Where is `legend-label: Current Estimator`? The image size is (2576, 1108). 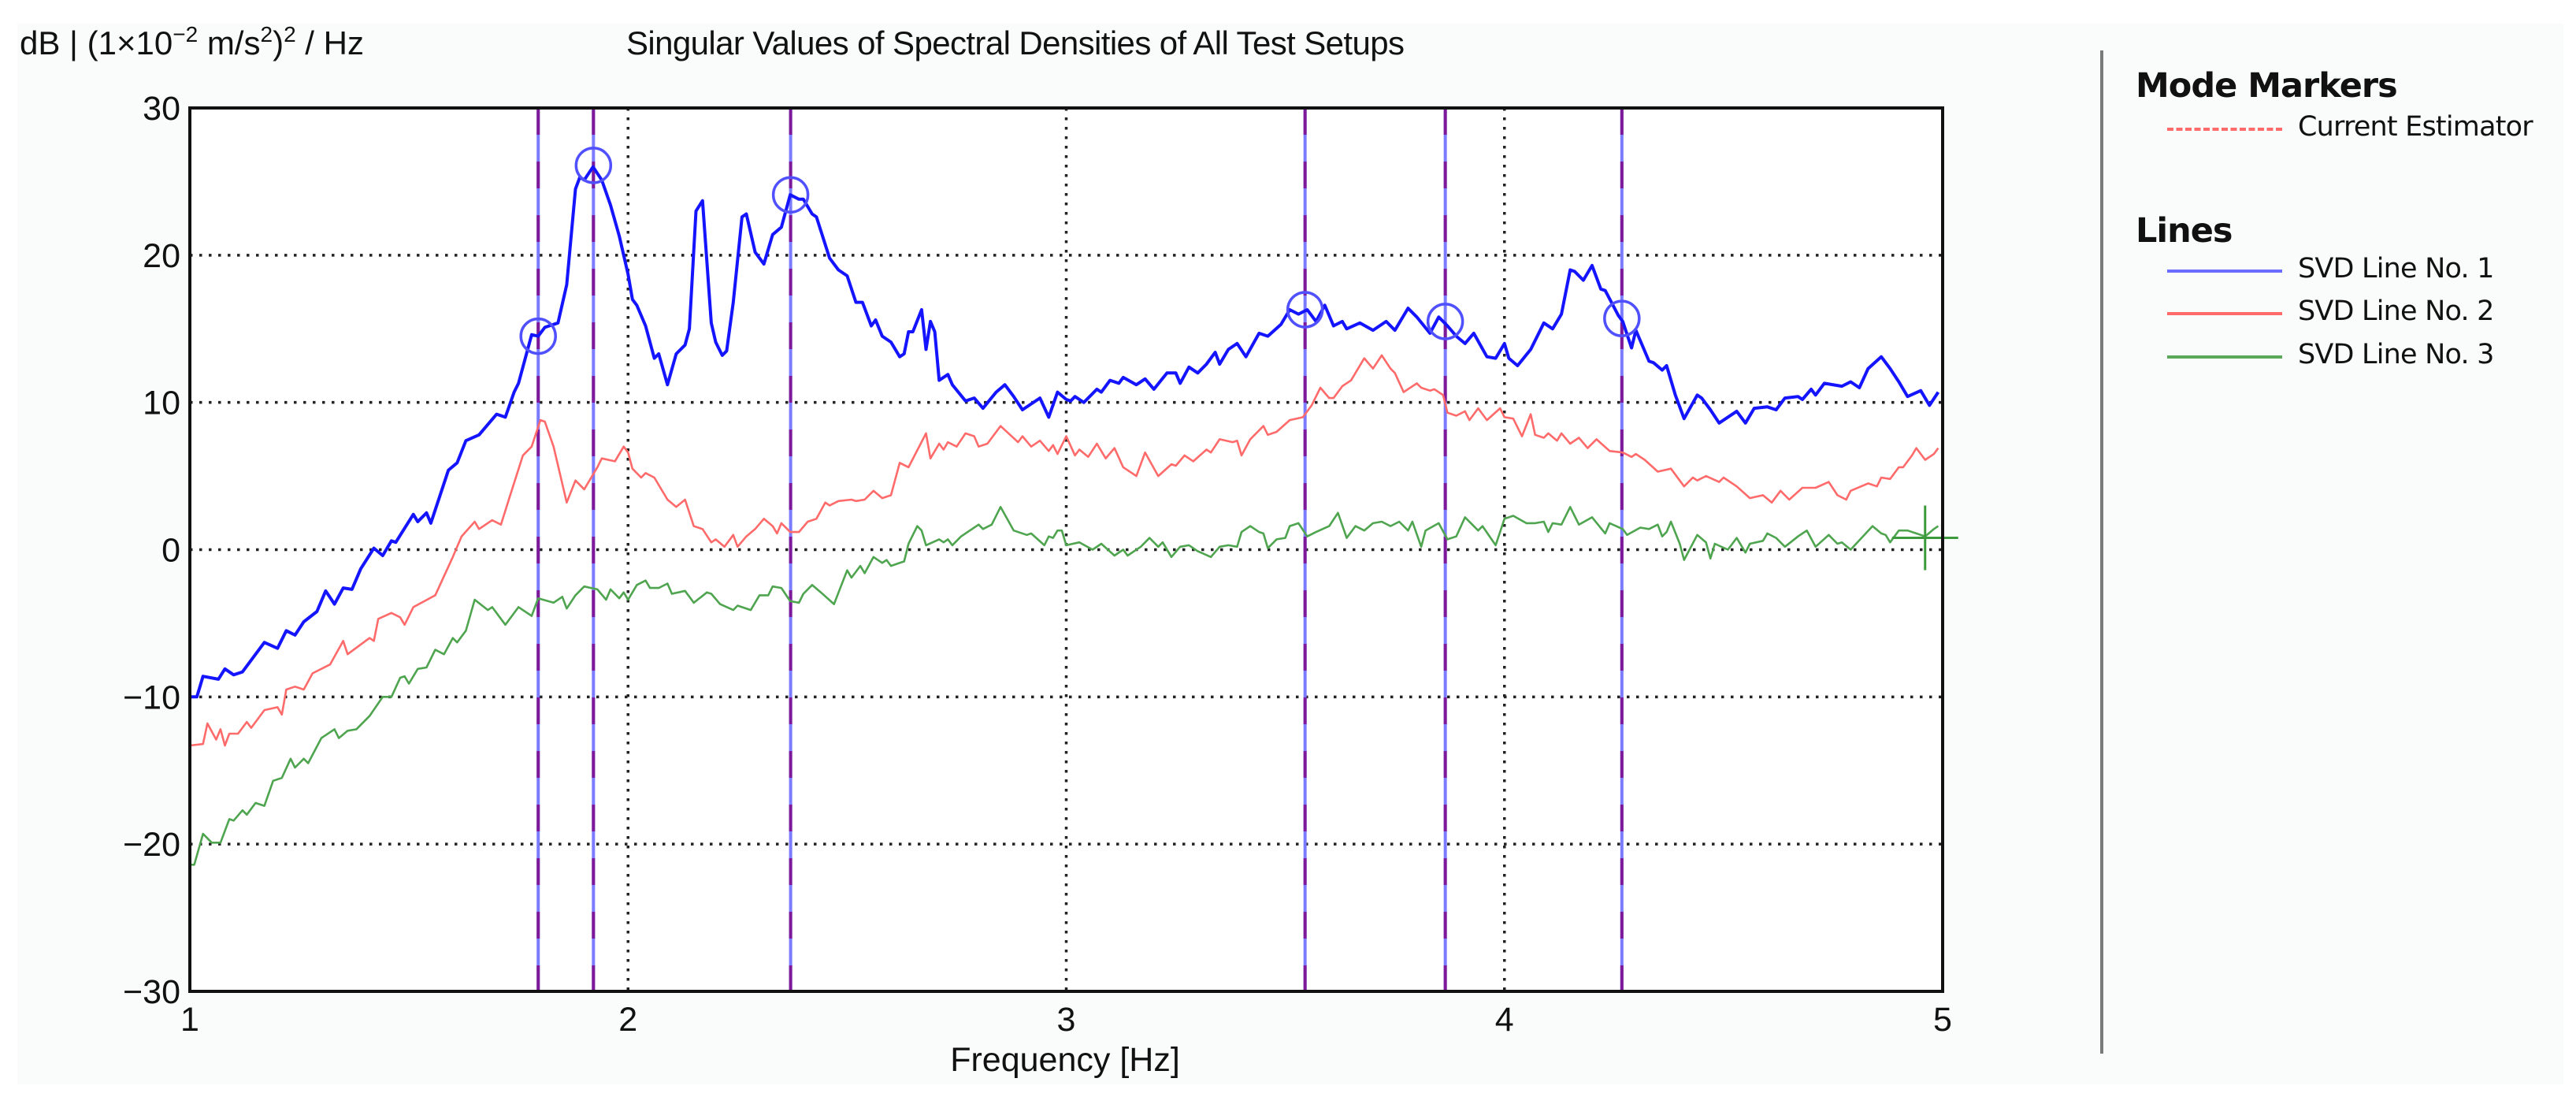
legend-label: Current Estimator is located at coordinates (2415, 127).